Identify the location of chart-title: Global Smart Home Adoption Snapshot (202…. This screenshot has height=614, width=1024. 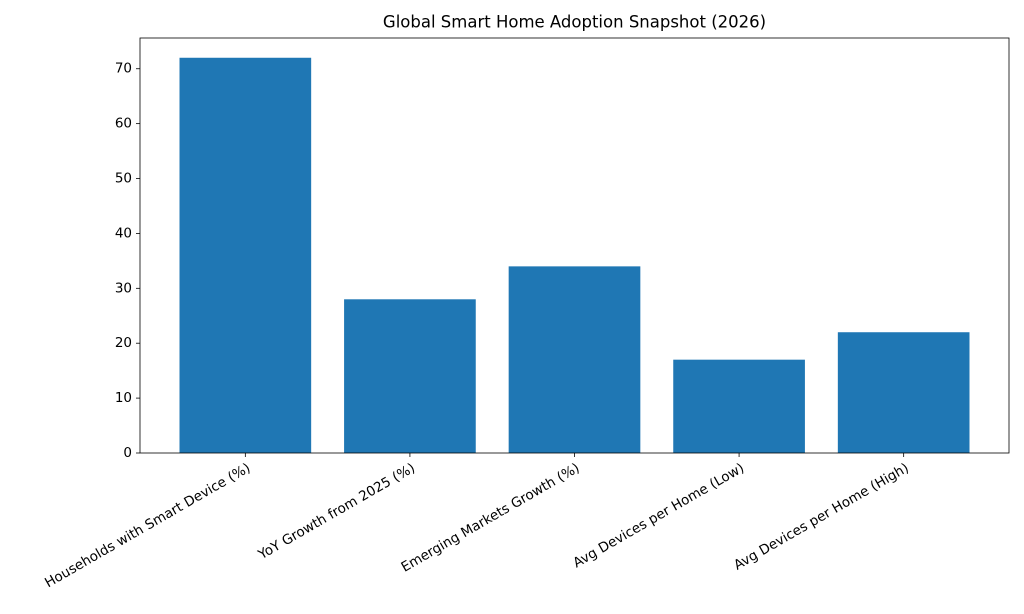
(574, 22).